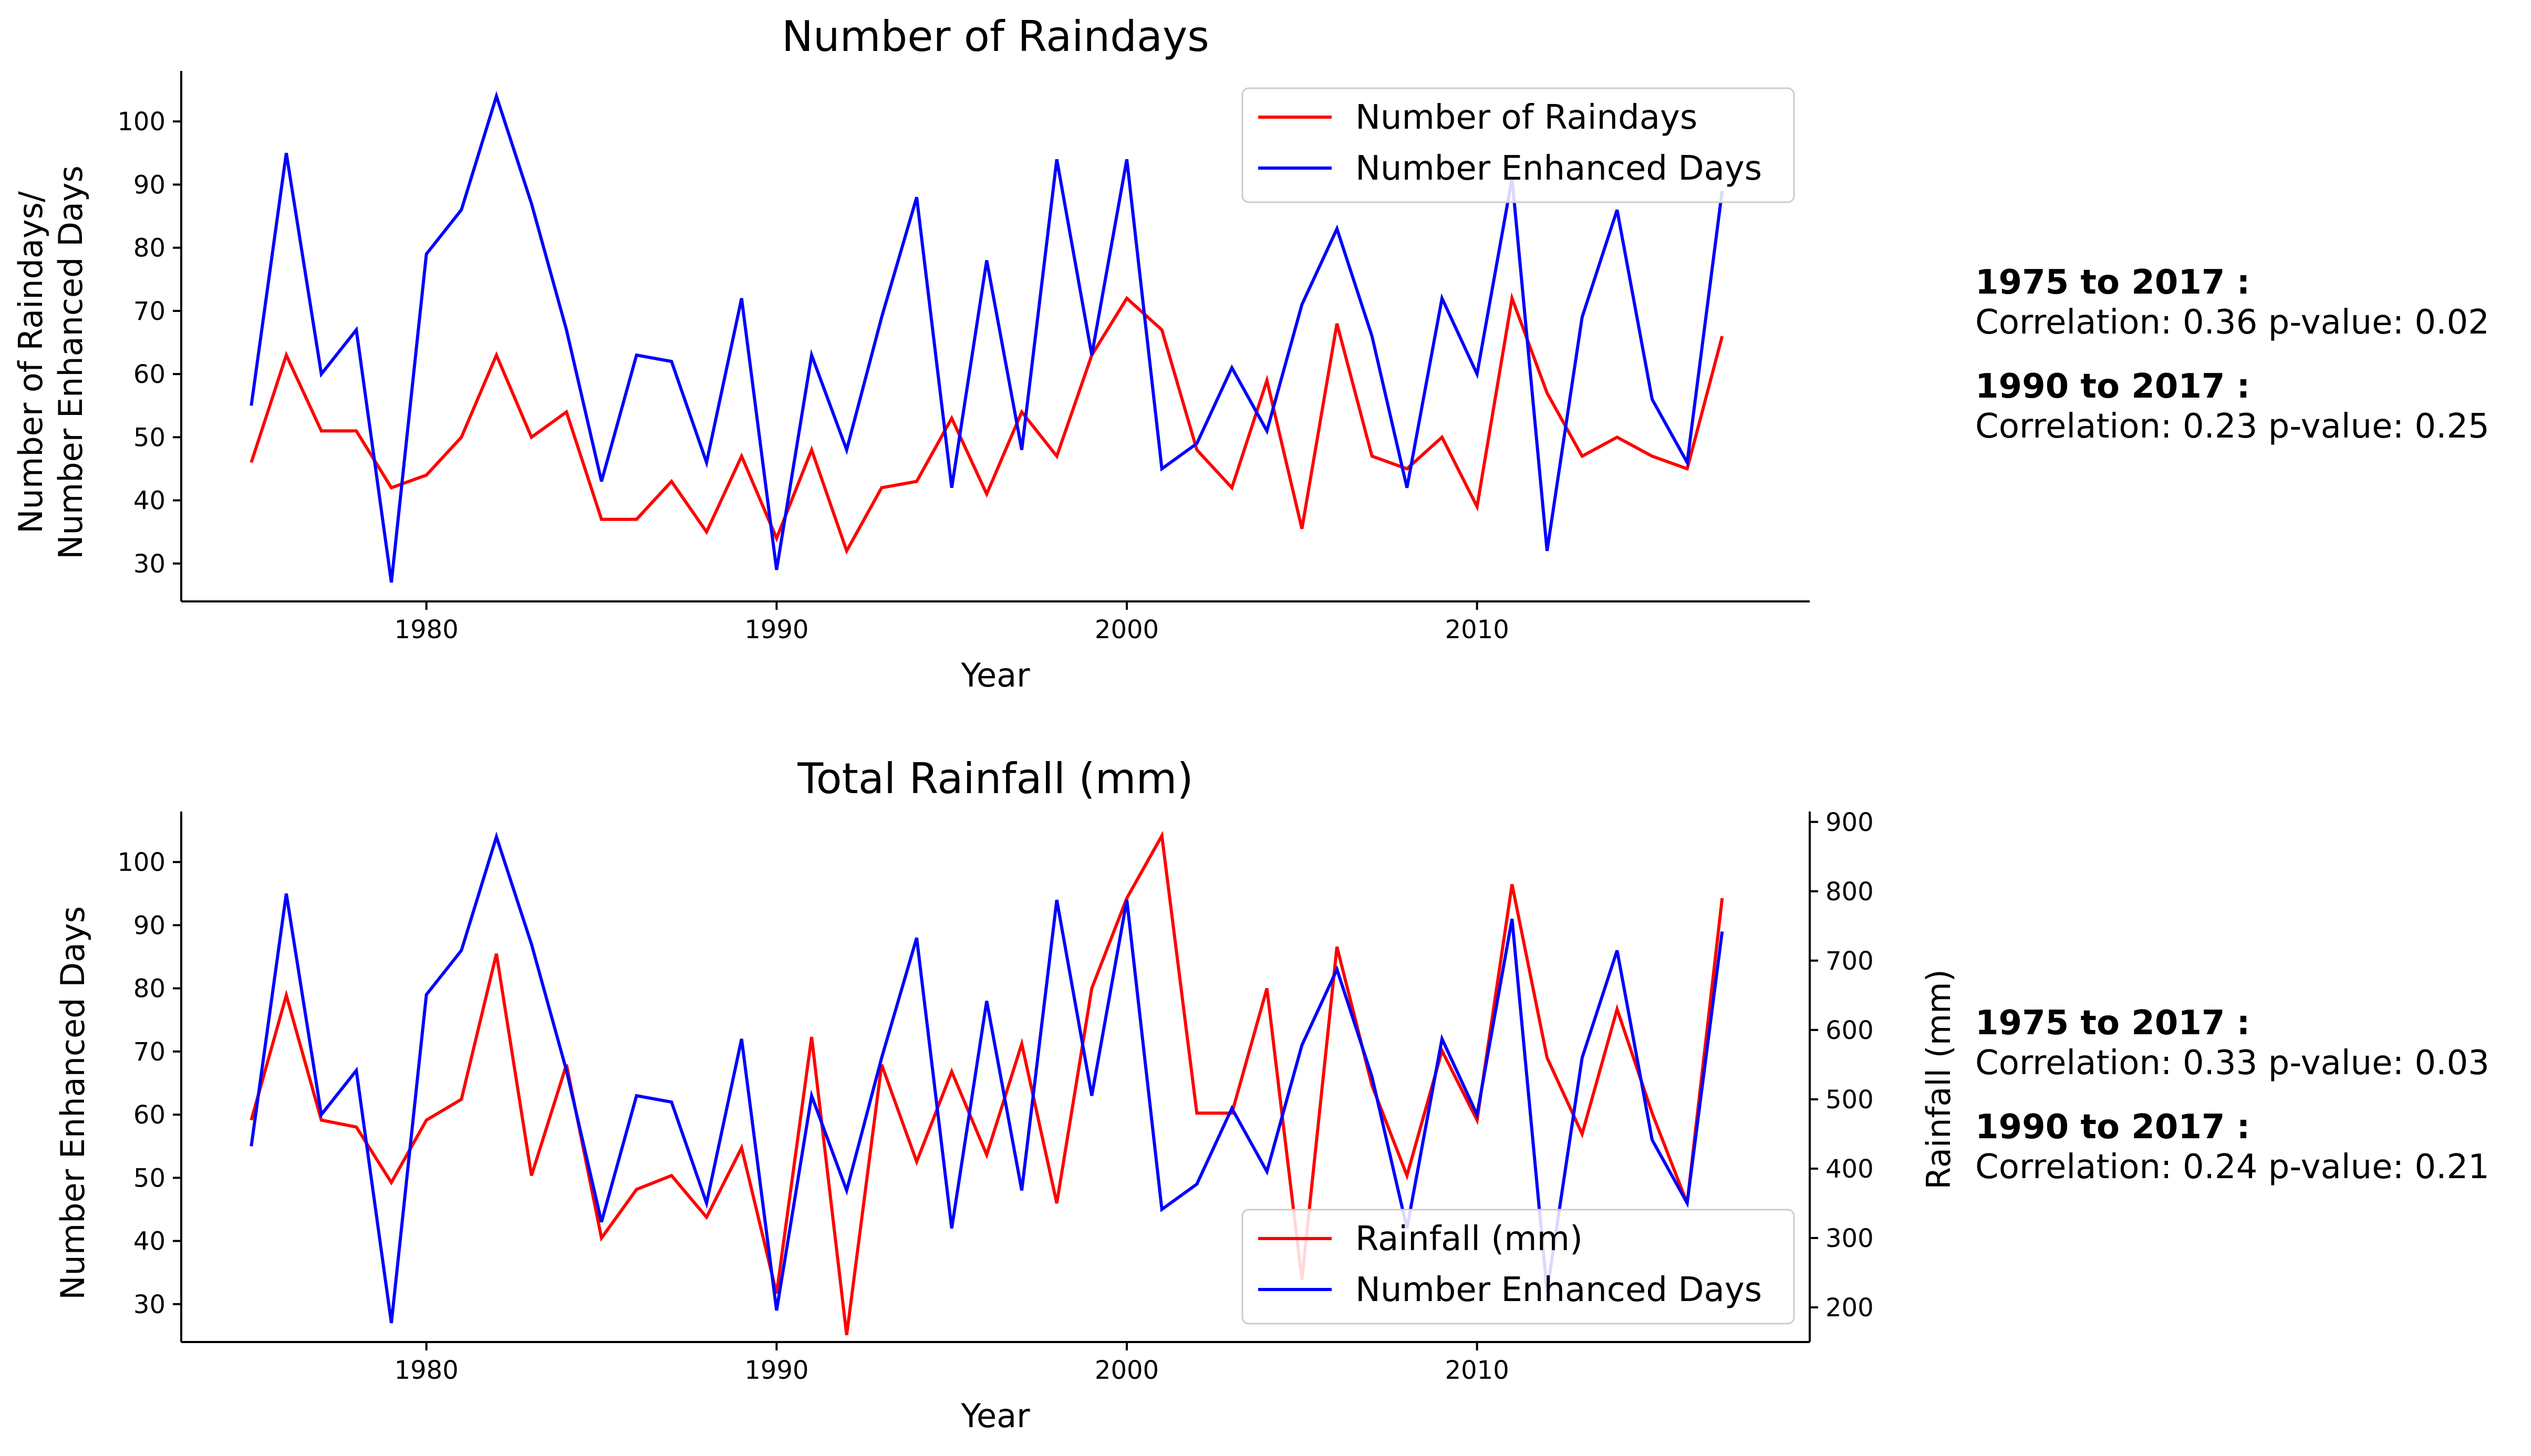  I want to click on legend: Number of Raindays Number Enhanced Days, so click(1518, 145).